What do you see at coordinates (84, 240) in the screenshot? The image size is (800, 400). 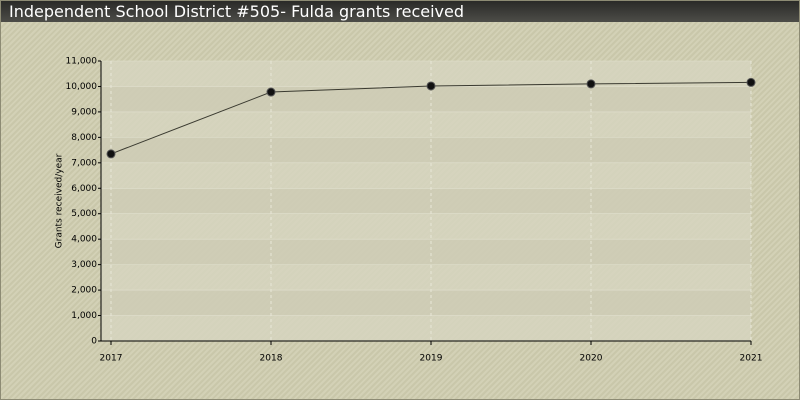 I see `y-tick-label: 4,000` at bounding box center [84, 240].